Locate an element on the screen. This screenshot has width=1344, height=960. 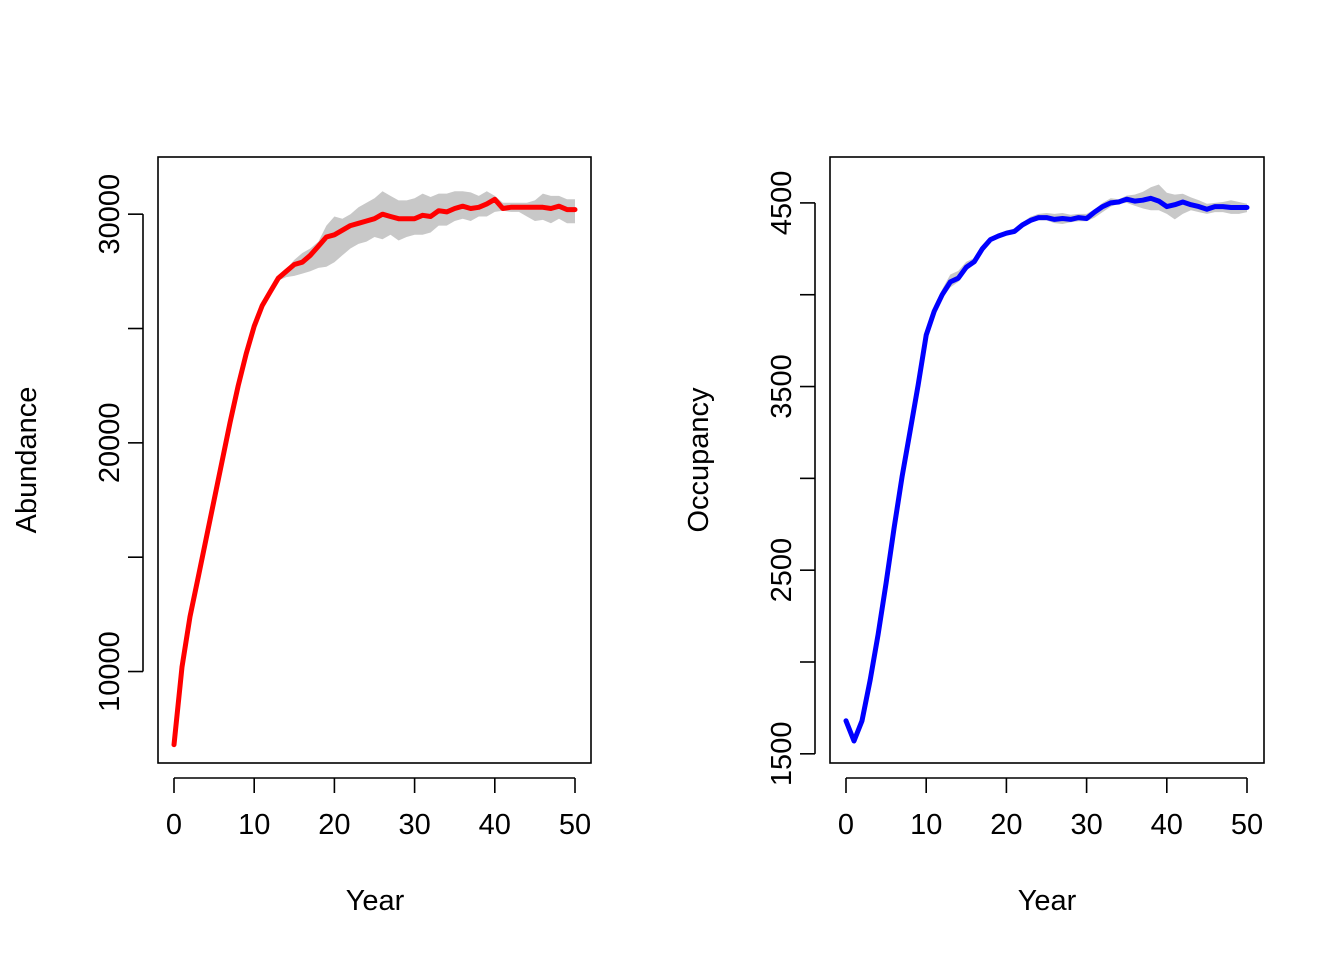
abundance-y-tick-label: 20000 is located at coordinates (110, 443).